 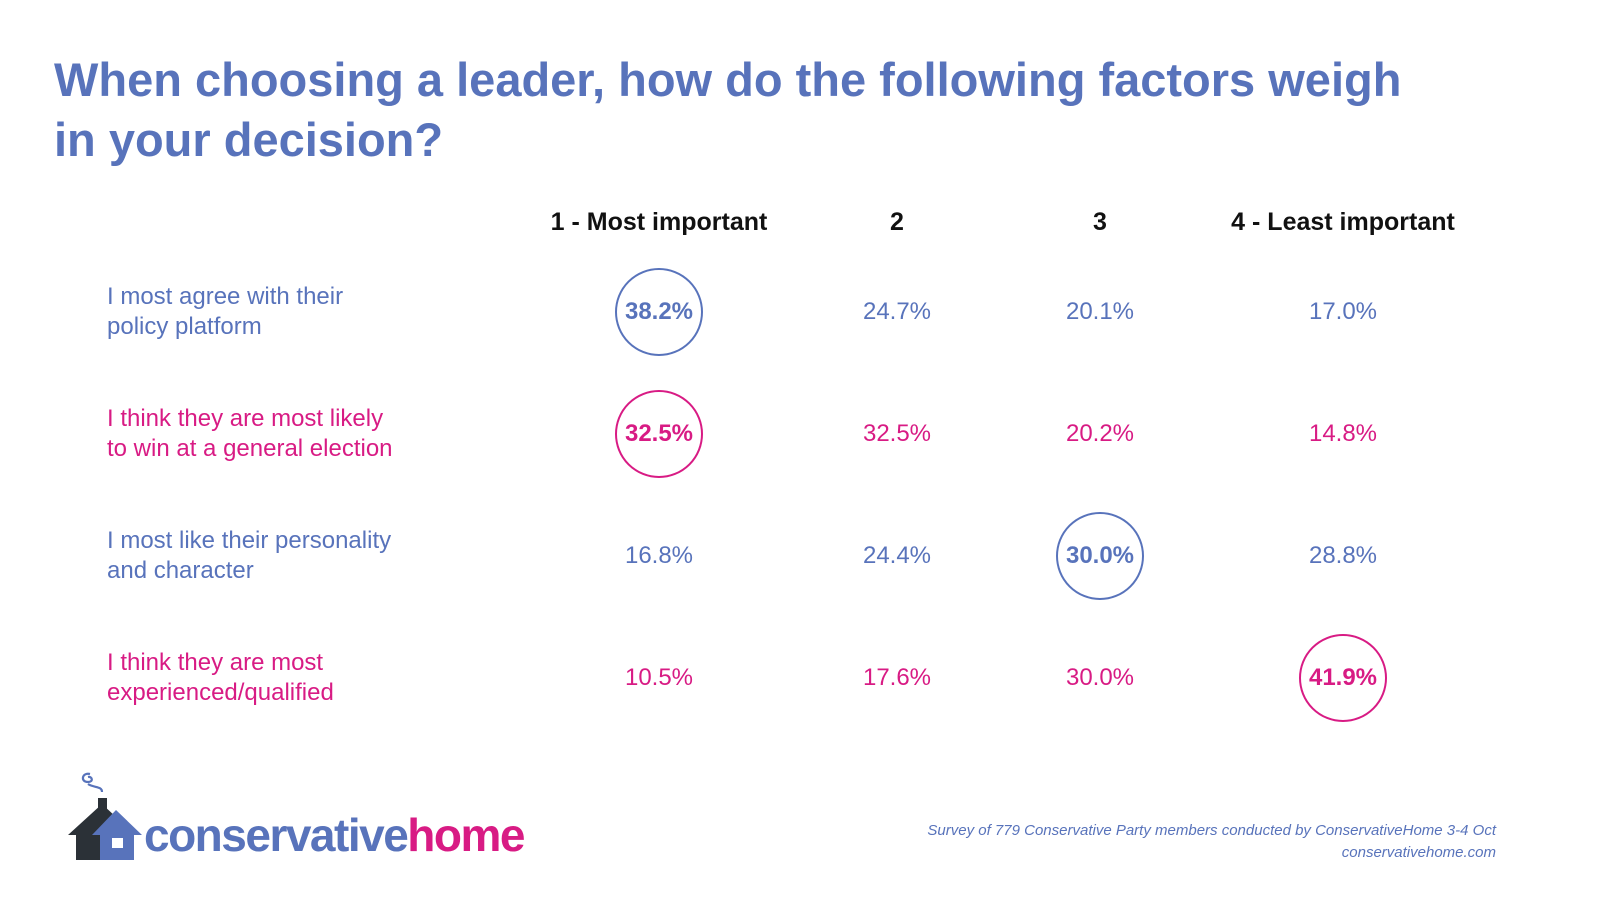 What do you see at coordinates (1343, 433) in the screenshot?
I see `value-cell: 14.8%` at bounding box center [1343, 433].